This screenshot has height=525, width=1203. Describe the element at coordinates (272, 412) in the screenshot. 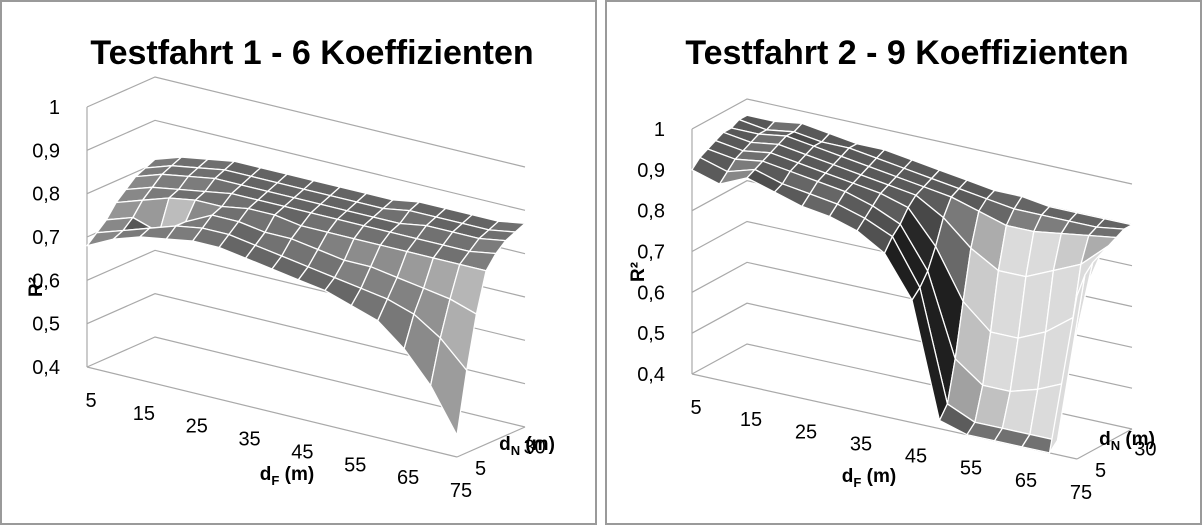

I see `x-axis-line` at that location.